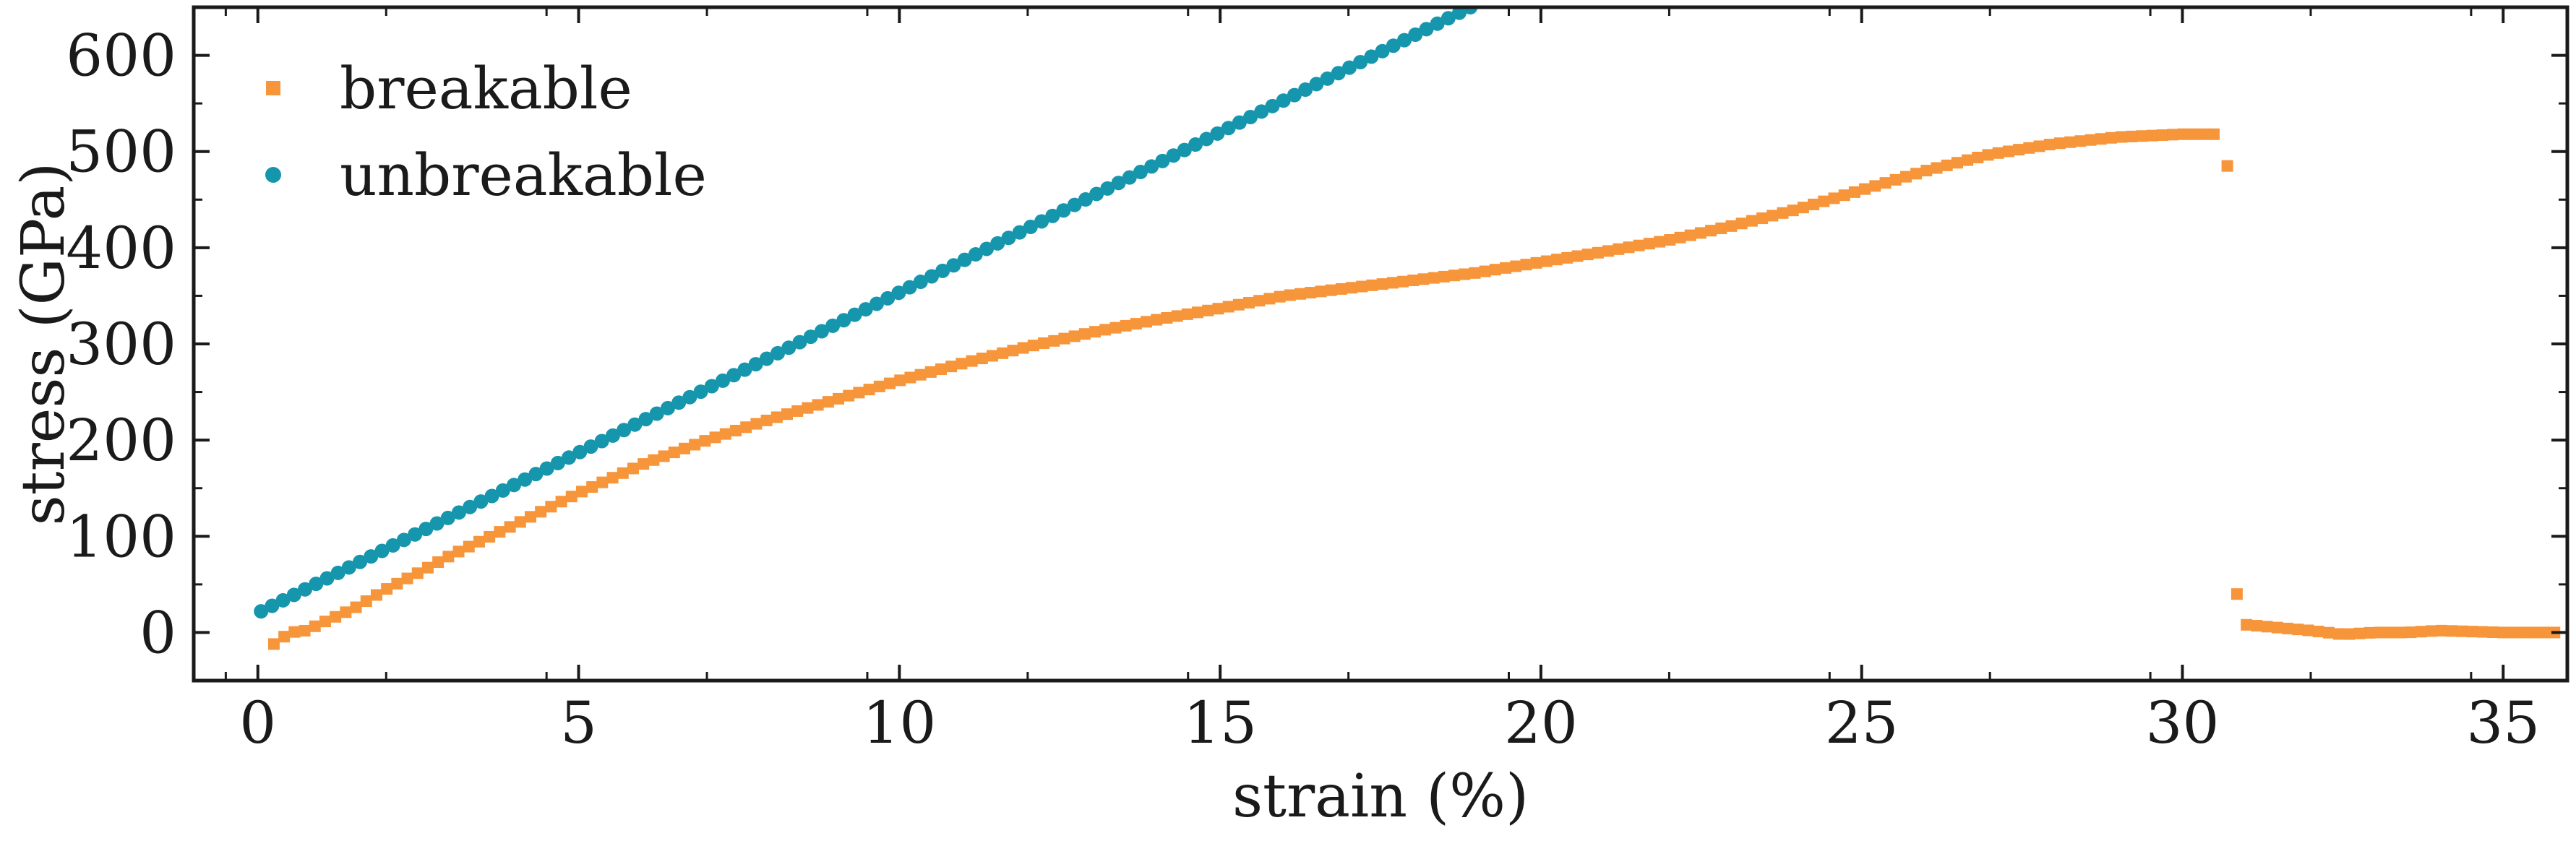  What do you see at coordinates (1862, 722) in the screenshot?
I see `x-tick-label: 25` at bounding box center [1862, 722].